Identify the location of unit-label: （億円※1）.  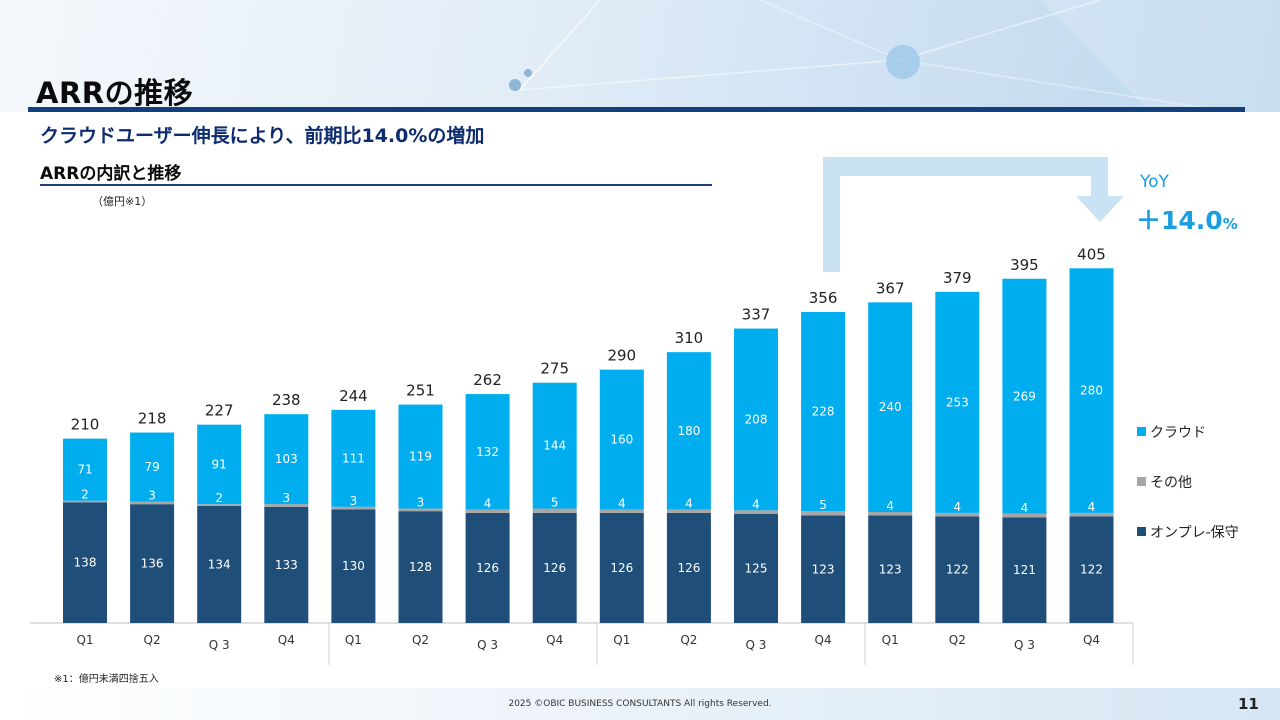
(122, 201).